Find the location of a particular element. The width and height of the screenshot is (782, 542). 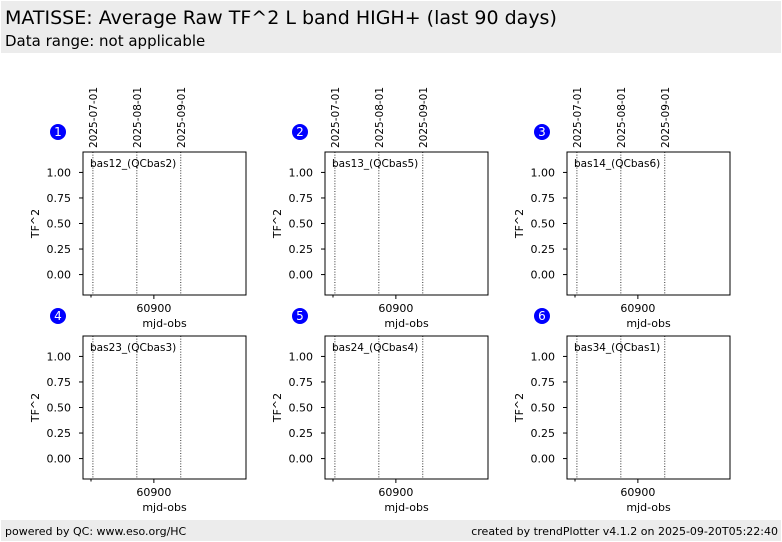

panel-series-label: bas34_(QCbas1) is located at coordinates (617, 348).